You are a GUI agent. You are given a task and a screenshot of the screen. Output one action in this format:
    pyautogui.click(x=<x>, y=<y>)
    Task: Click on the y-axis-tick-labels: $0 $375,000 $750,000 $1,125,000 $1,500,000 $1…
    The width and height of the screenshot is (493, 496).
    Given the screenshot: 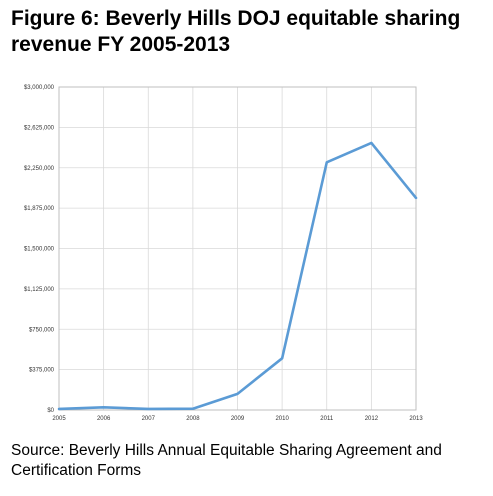 What is the action you would take?
    pyautogui.click(x=39, y=249)
    